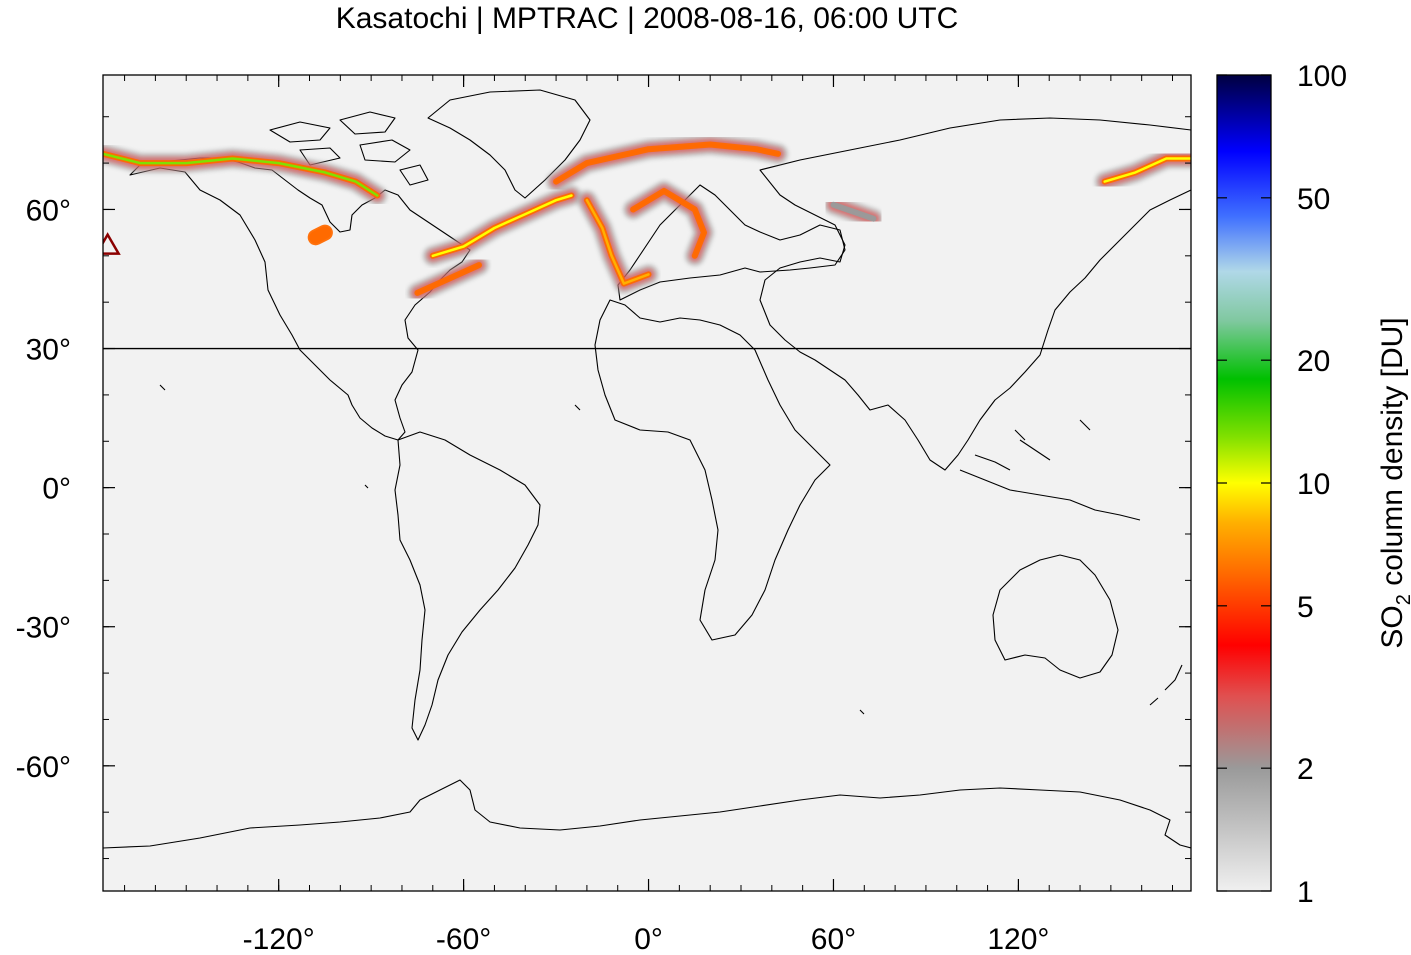 The height and width of the screenshot is (955, 1411). Describe the element at coordinates (112, 243) in the screenshot. I see `volcano-marker` at that location.